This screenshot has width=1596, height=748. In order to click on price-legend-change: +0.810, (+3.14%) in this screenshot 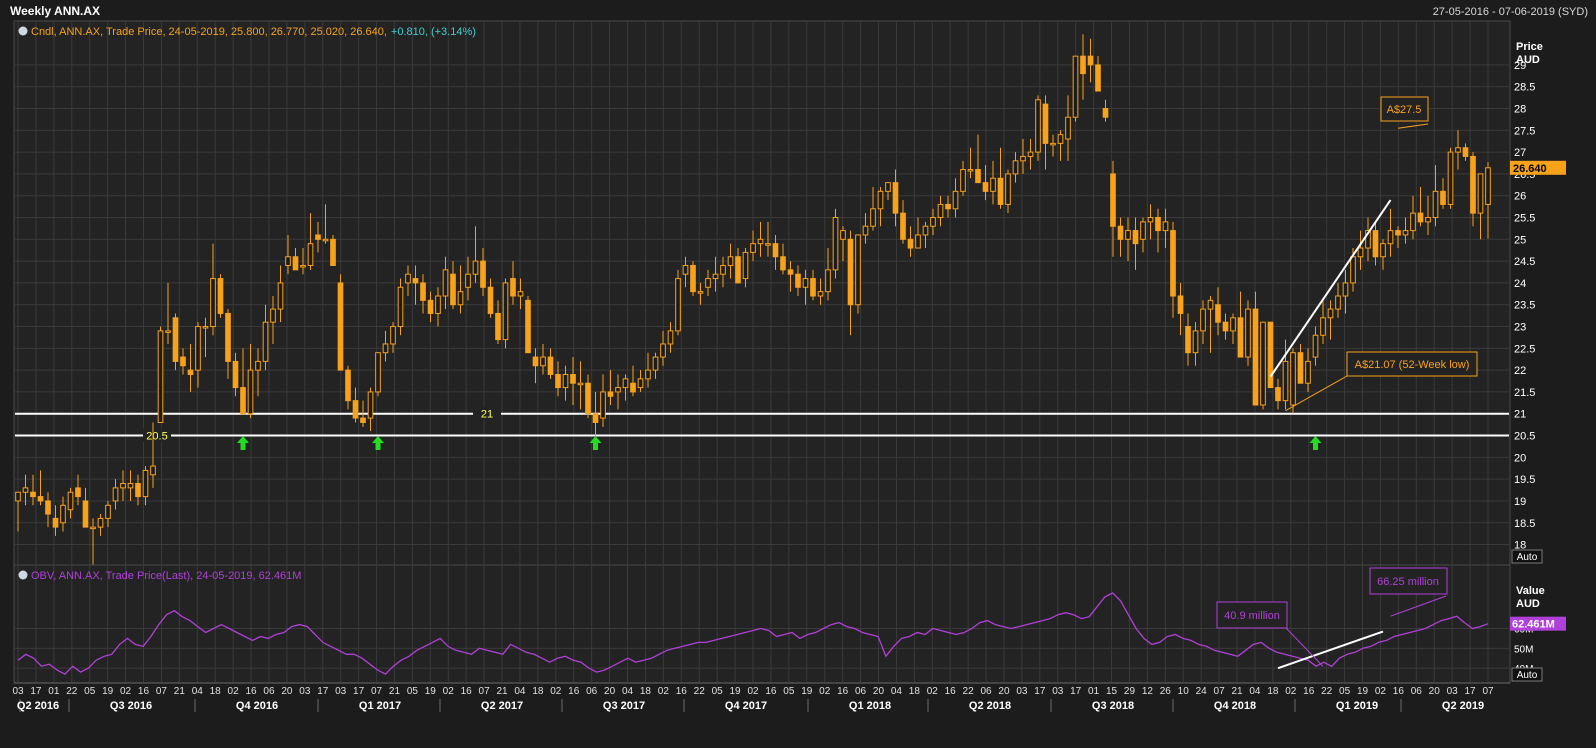, I will do `click(433, 32)`.